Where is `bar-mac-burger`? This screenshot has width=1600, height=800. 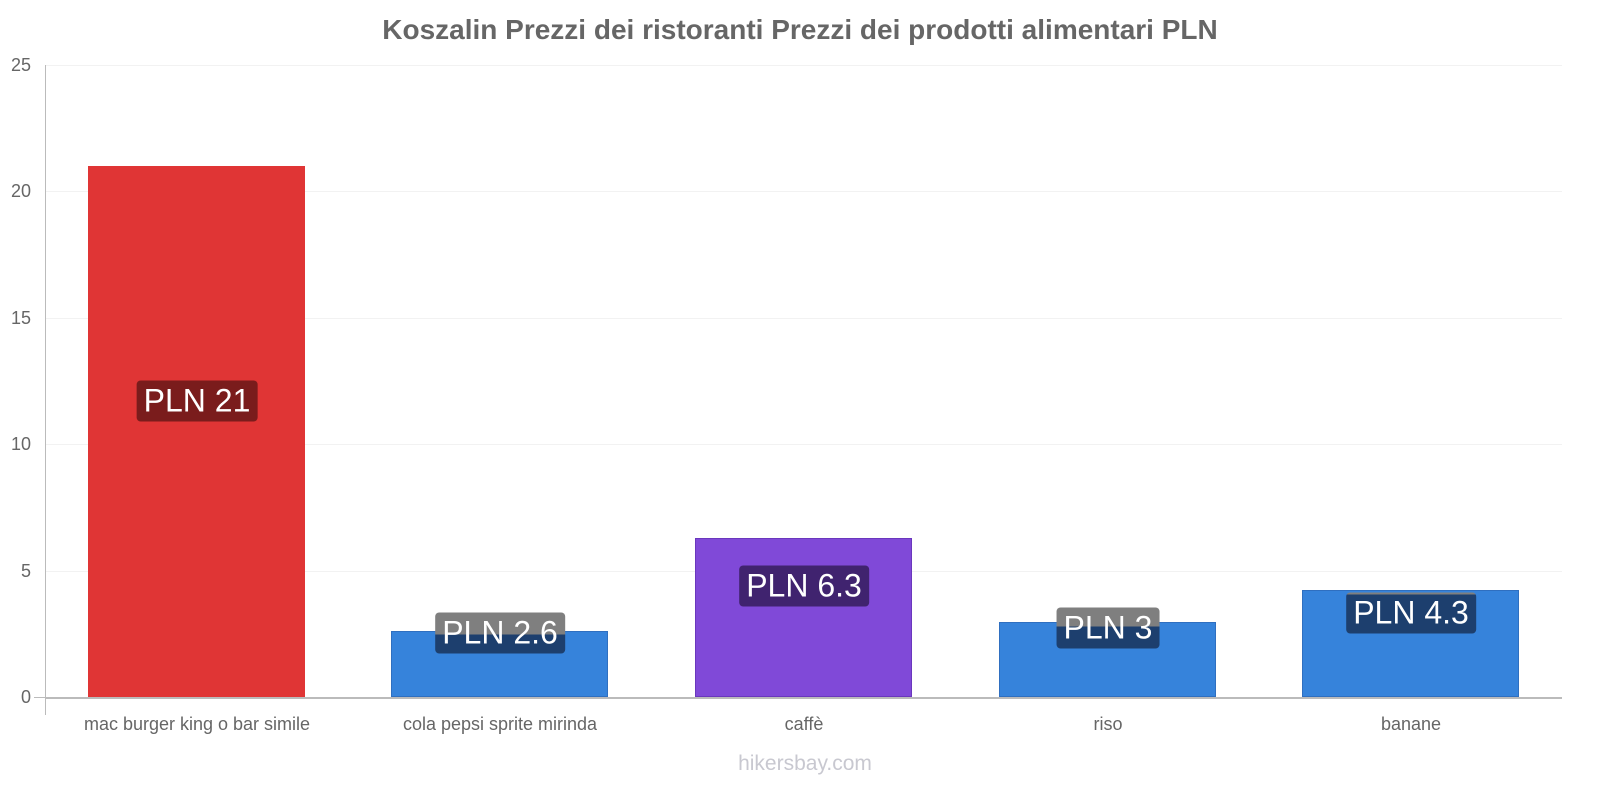
bar-mac-burger is located at coordinates (196, 431).